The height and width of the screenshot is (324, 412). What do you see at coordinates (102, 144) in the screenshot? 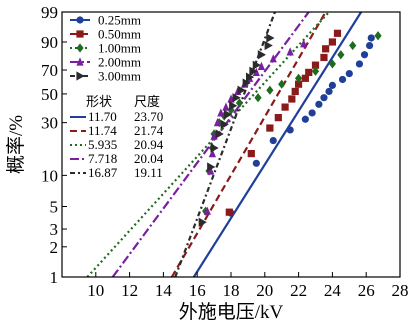
I see `shape-param-value: 5.935` at bounding box center [102, 144].